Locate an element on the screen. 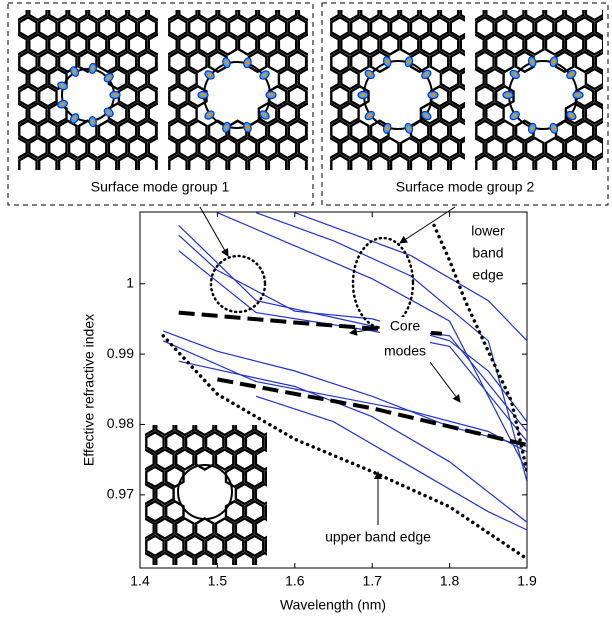 The image size is (612, 623). inset-label: Surface mode group 1 is located at coordinates (160, 187).